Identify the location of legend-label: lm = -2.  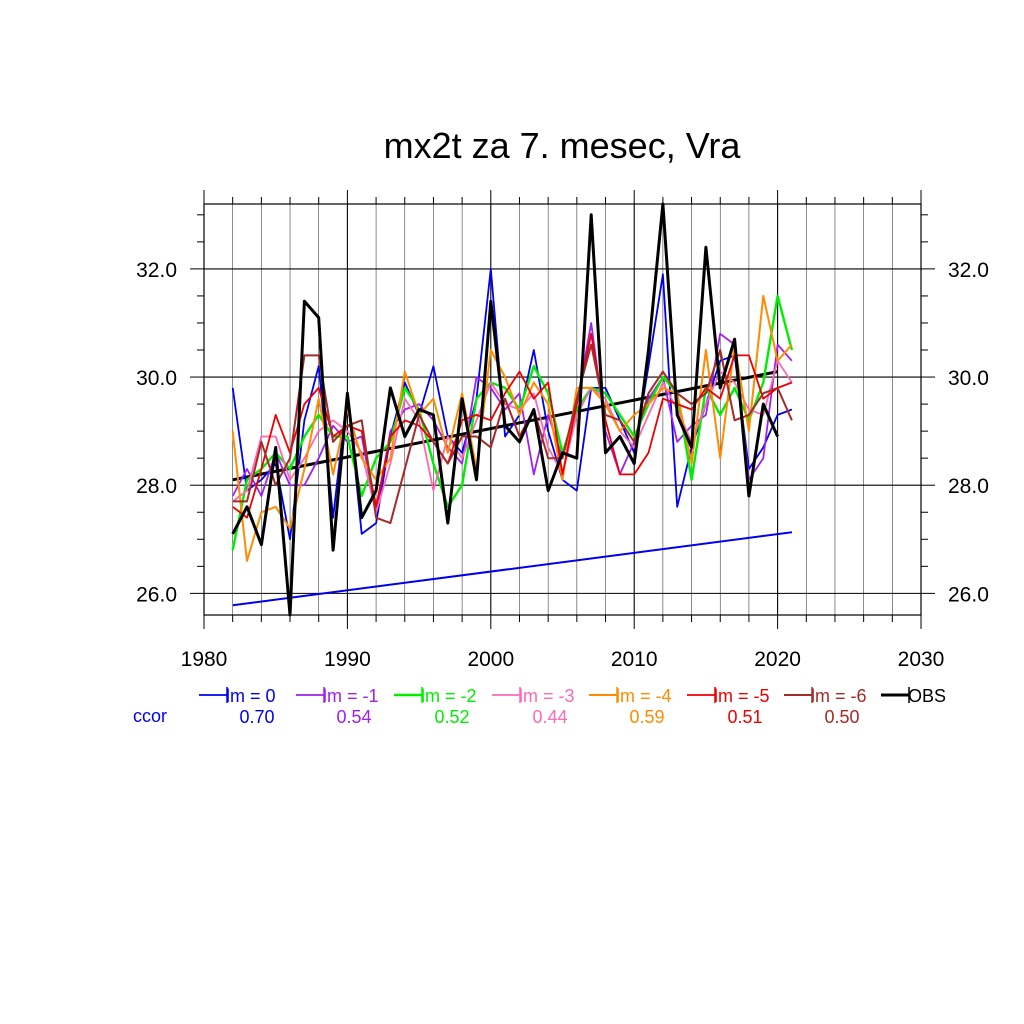
(449, 696).